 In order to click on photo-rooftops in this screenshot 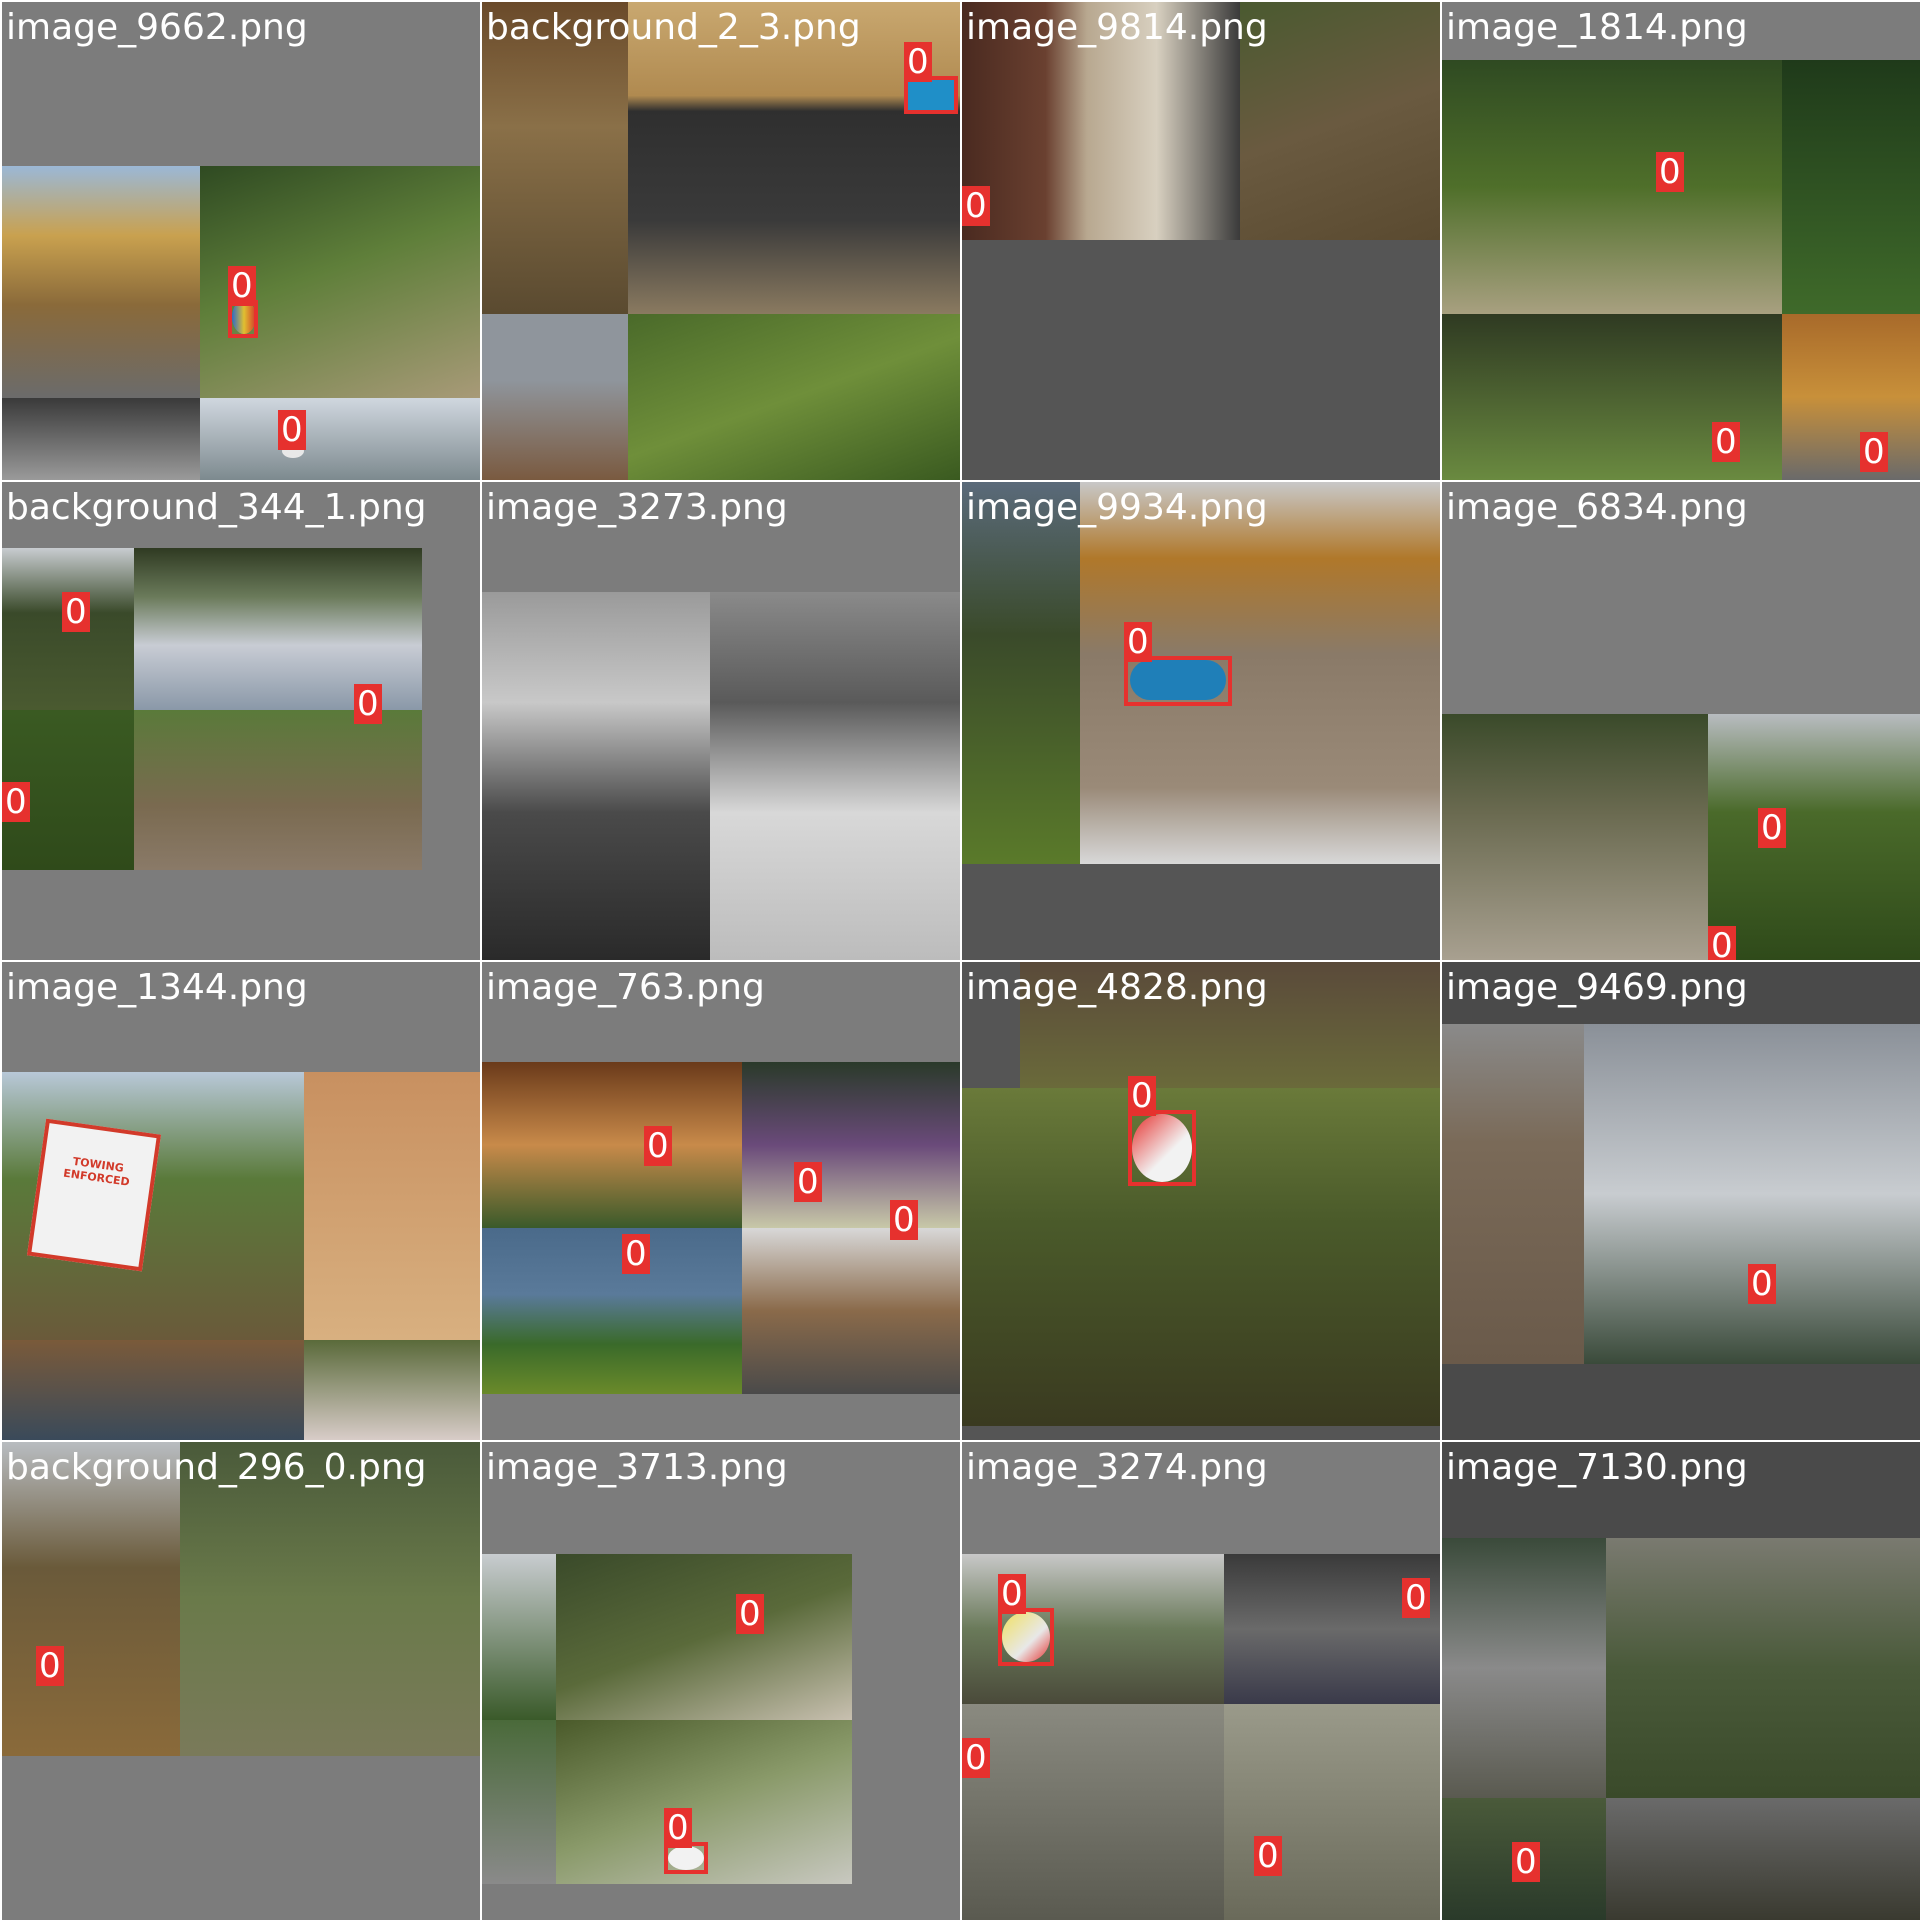, I will do `click(101, 439)`.